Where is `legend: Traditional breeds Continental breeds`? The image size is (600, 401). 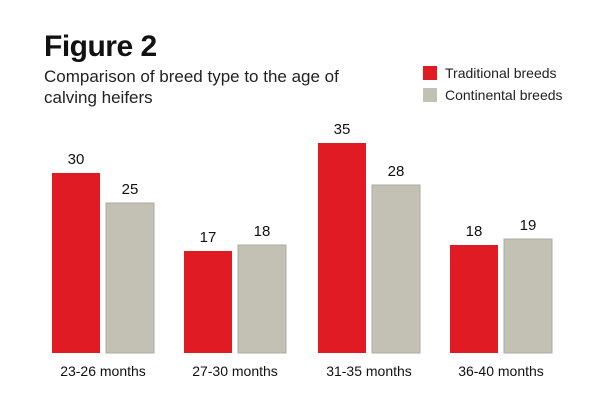
legend: Traditional breeds Continental breeds is located at coordinates (493, 84).